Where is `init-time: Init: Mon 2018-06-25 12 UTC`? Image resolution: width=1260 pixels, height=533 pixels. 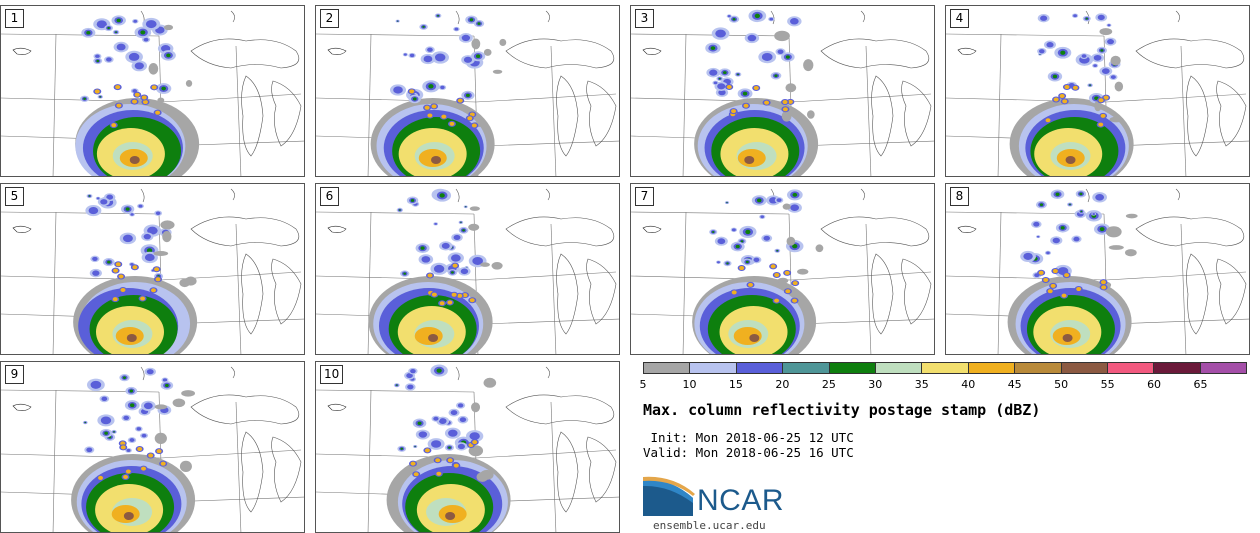
init-time: Init: Mon 2018-06-25 12 UTC is located at coordinates (748, 437).